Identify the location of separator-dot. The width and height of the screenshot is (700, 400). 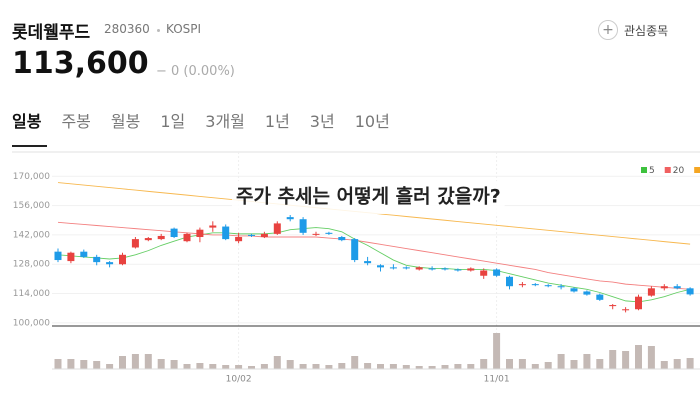
(158, 30).